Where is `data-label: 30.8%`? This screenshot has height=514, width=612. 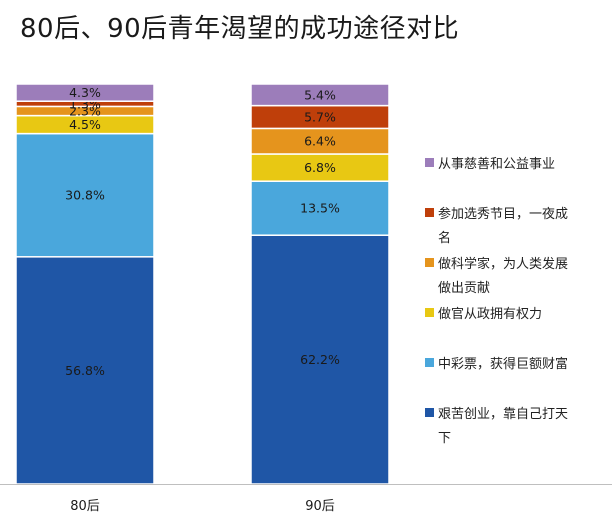 data-label: 30.8% is located at coordinates (85, 195).